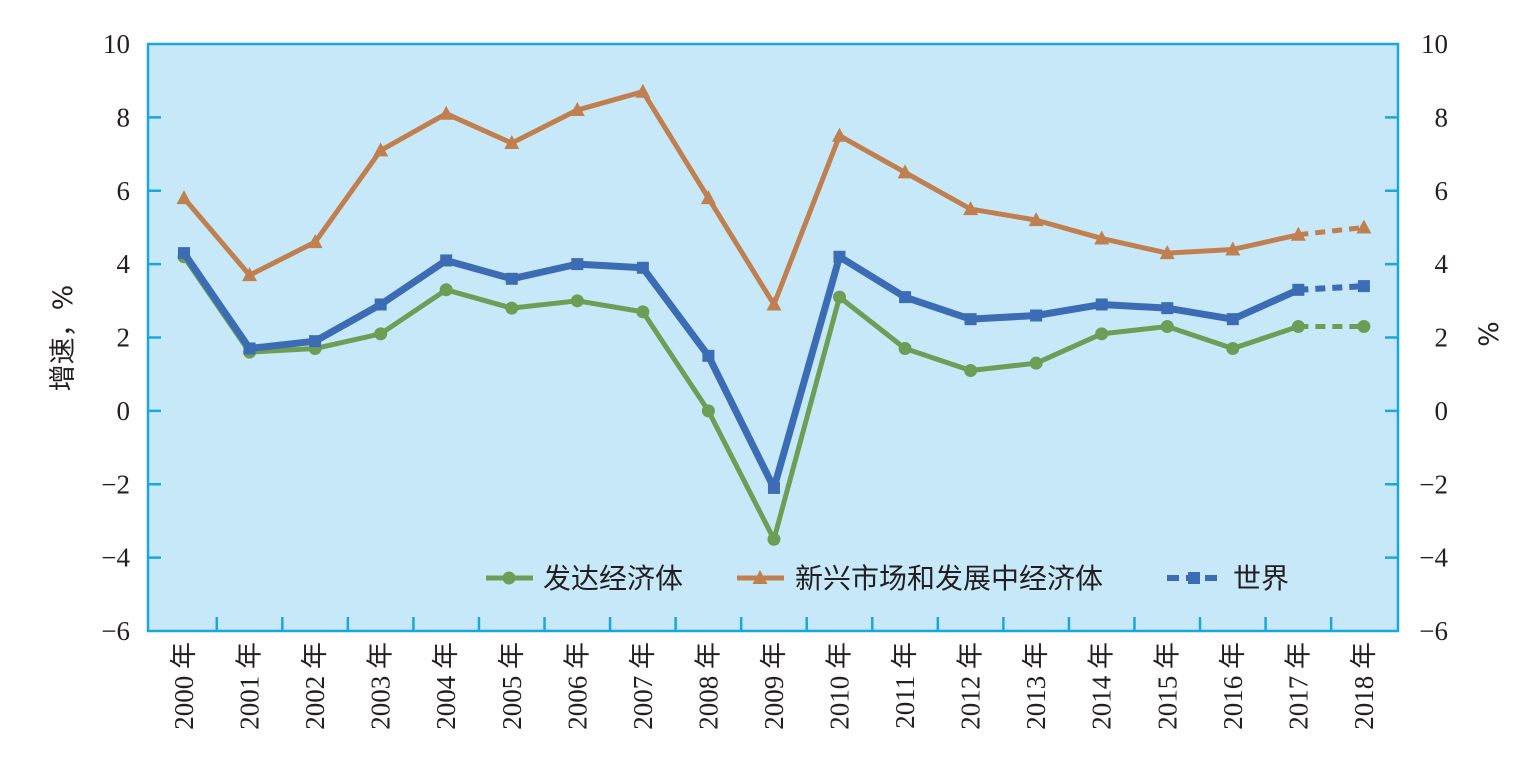 This screenshot has height=783, width=1539. Describe the element at coordinates (1433, 558) in the screenshot. I see `y-tick-label-right: −4` at that location.